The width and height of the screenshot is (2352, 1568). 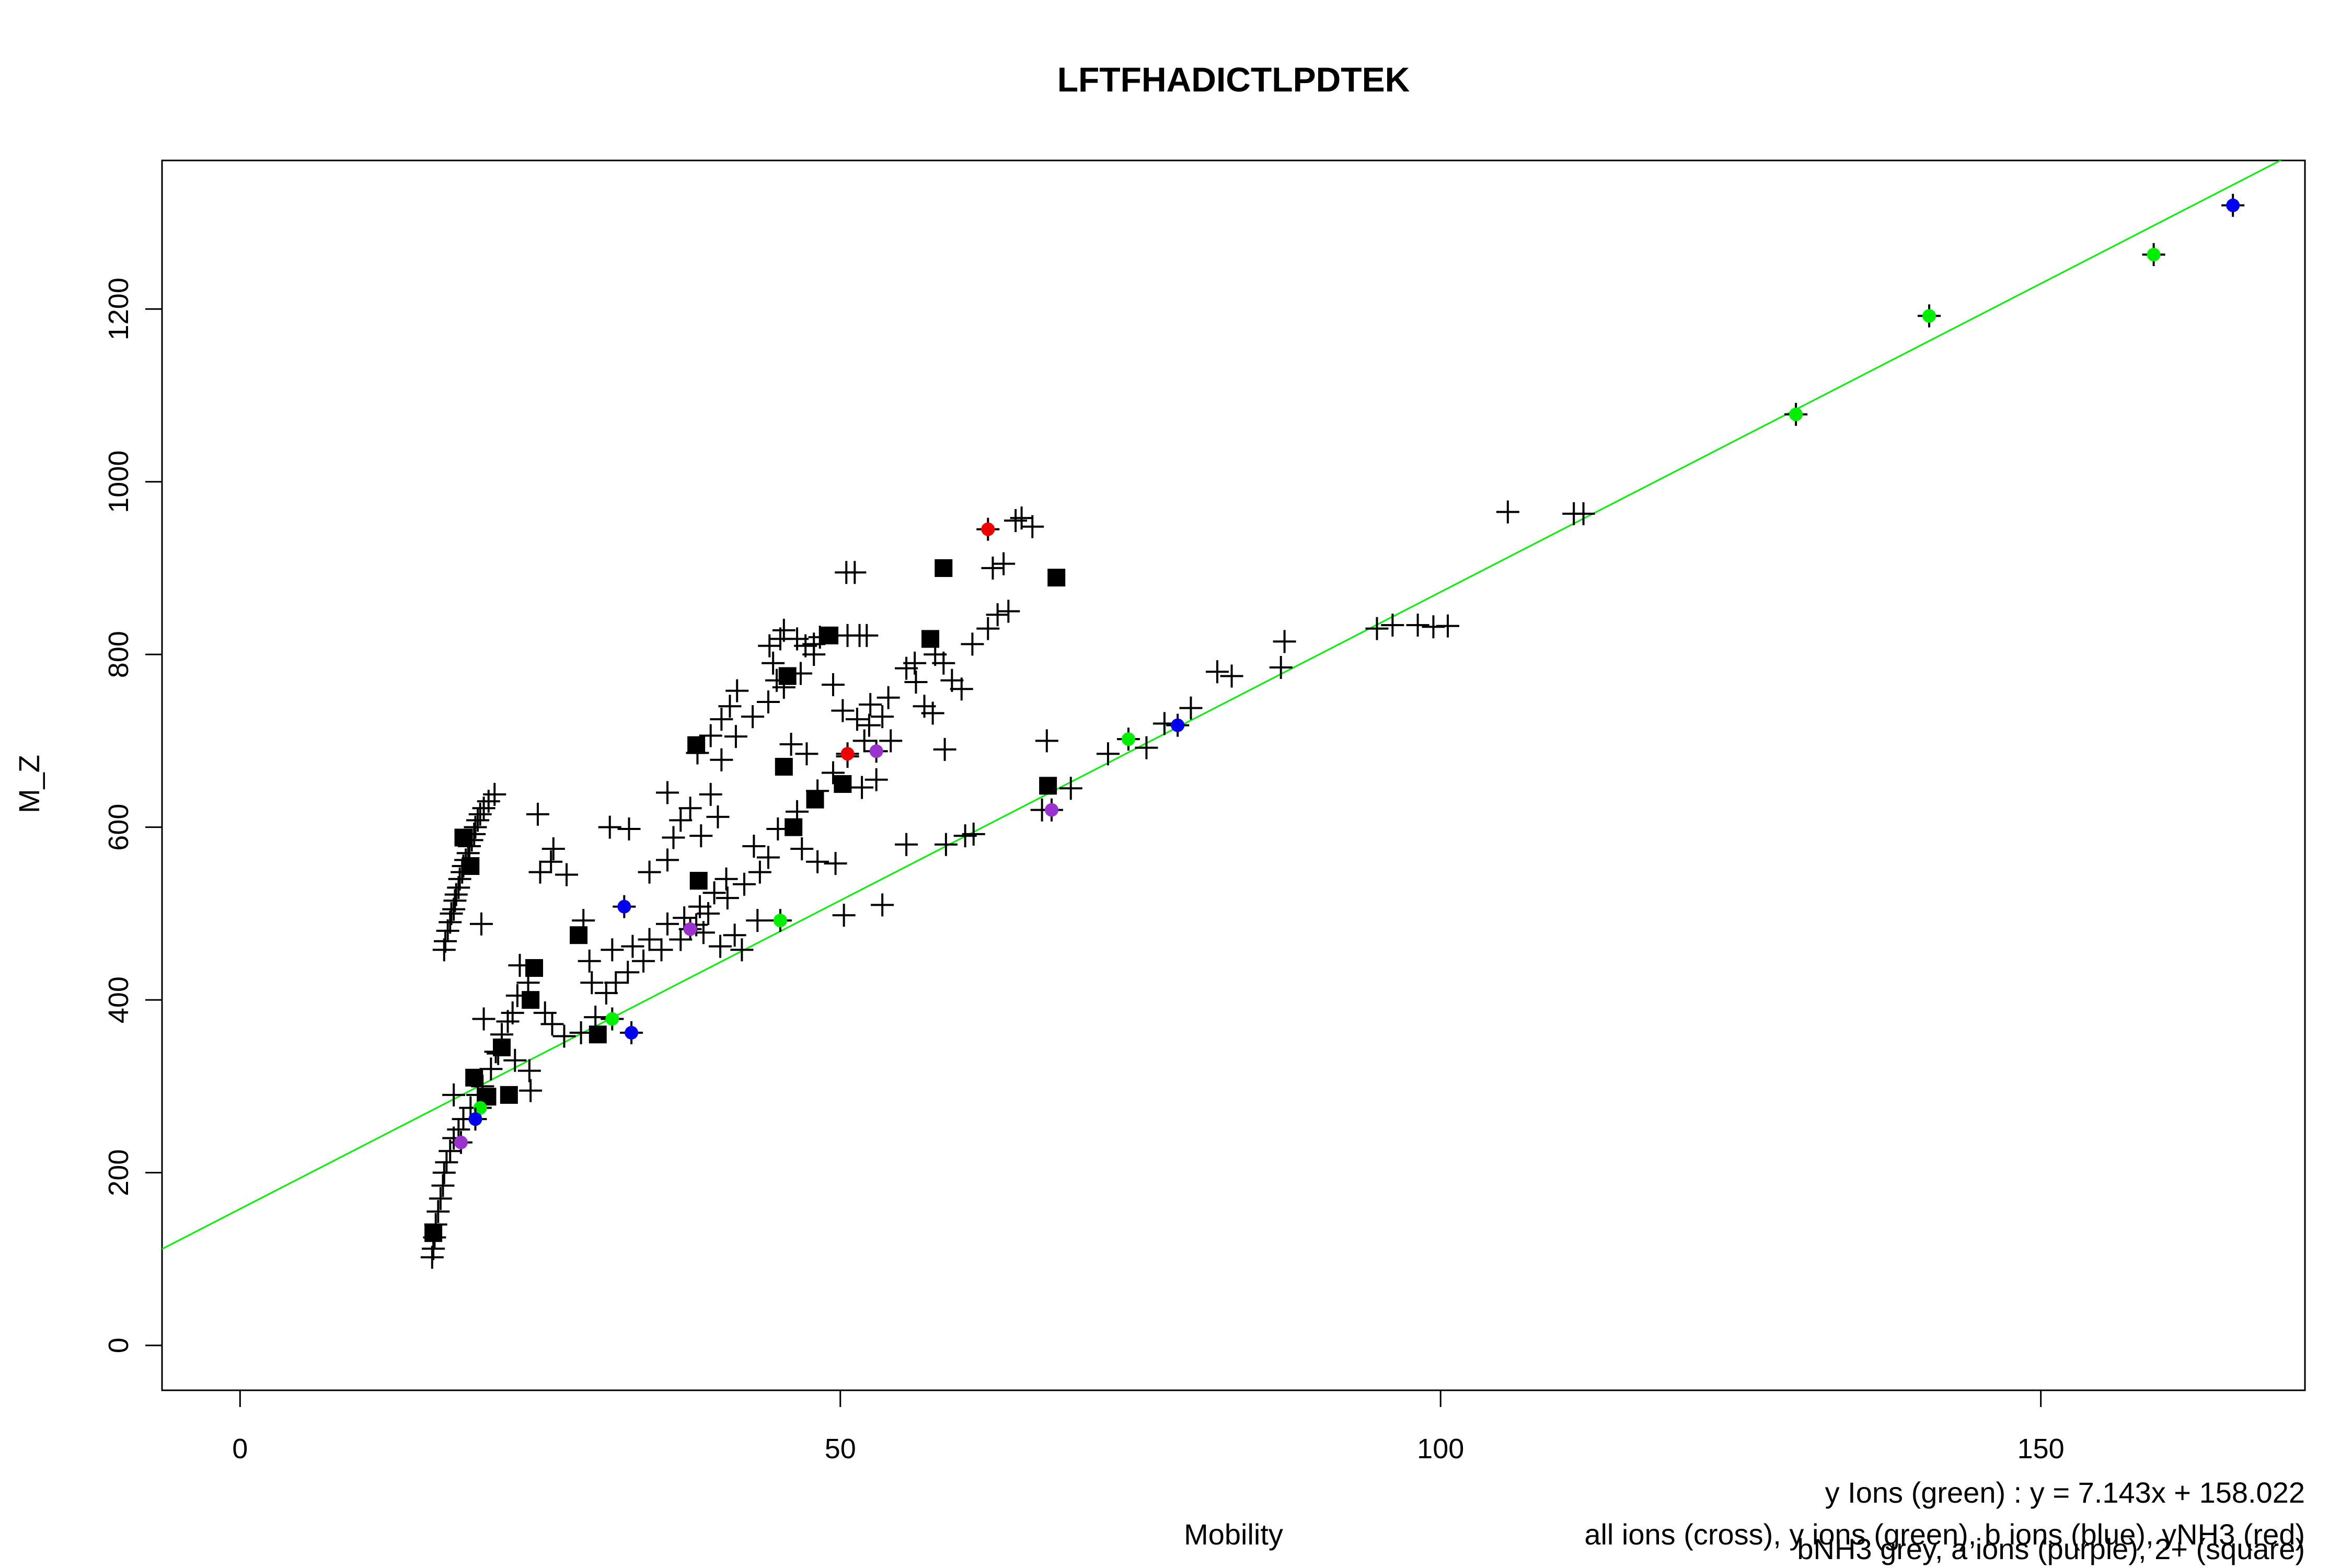 I want to click on fit-equation-note: y Ions (green) : y = 7.143x + 158.022, so click(x=2065, y=1492).